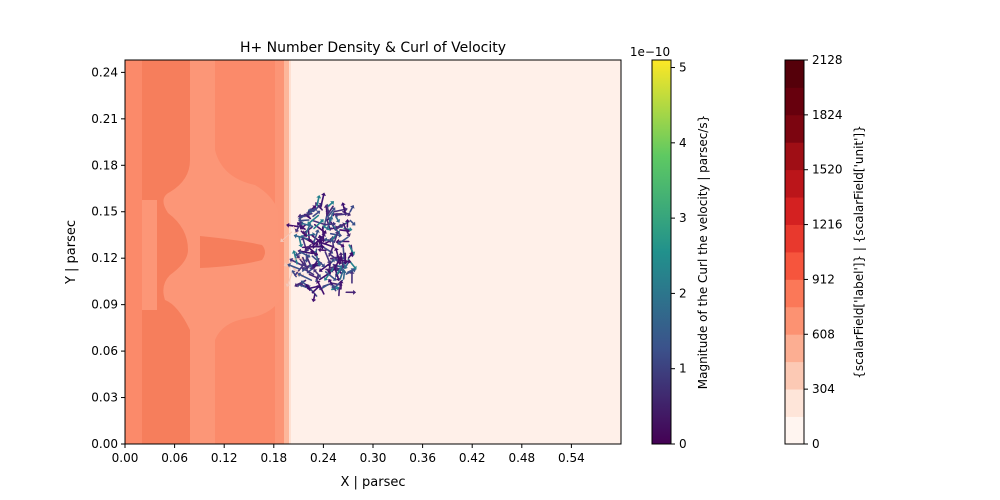 This screenshot has width=1000, height=500. Describe the element at coordinates (104, 212) in the screenshot. I see `y-tick-label: 0.15` at that location.